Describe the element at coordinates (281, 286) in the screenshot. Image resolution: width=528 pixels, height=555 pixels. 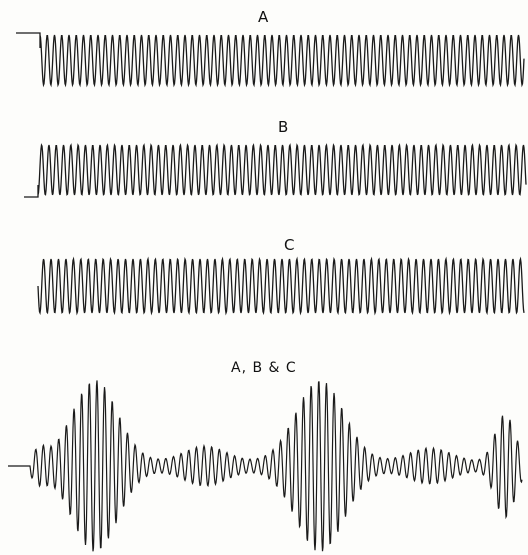
I see `waveform-c` at that location.